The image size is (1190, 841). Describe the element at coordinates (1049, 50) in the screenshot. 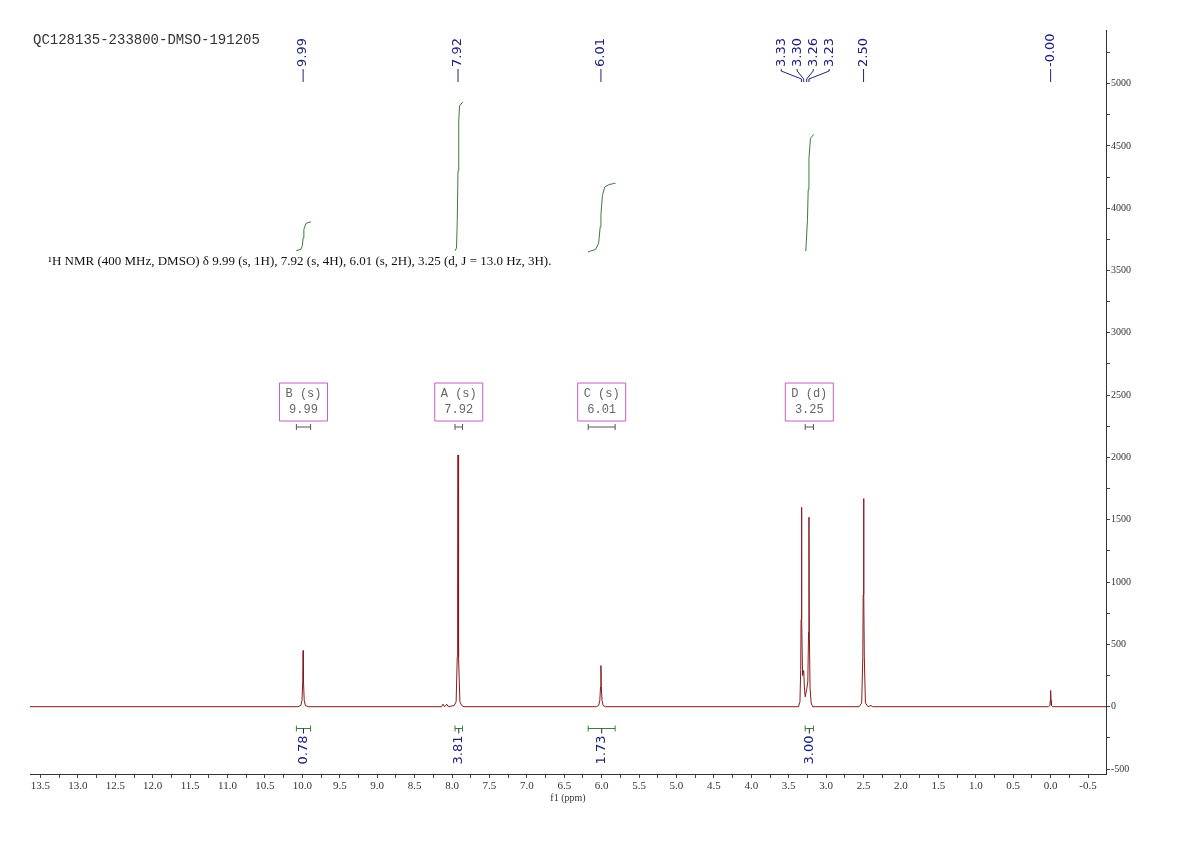

I see `annotation: -0.00` at that location.